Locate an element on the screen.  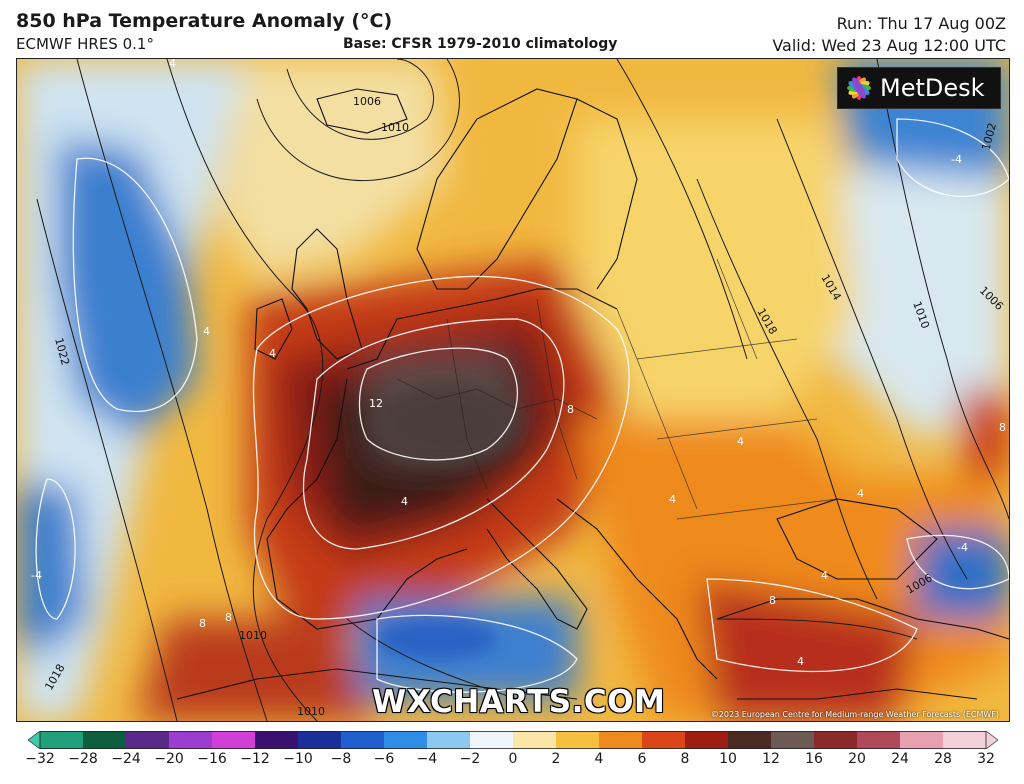
colorbar-tick-label: 12 is located at coordinates (771, 759).